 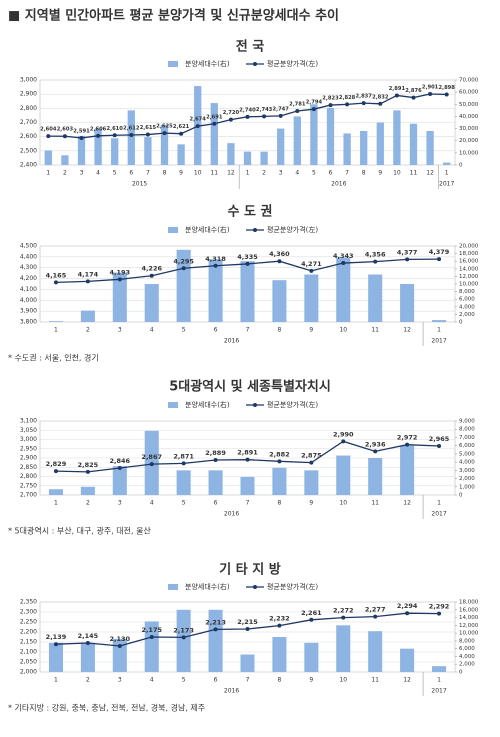 I want to click on y-tick-label: 2,350, so click(x=28, y=602).